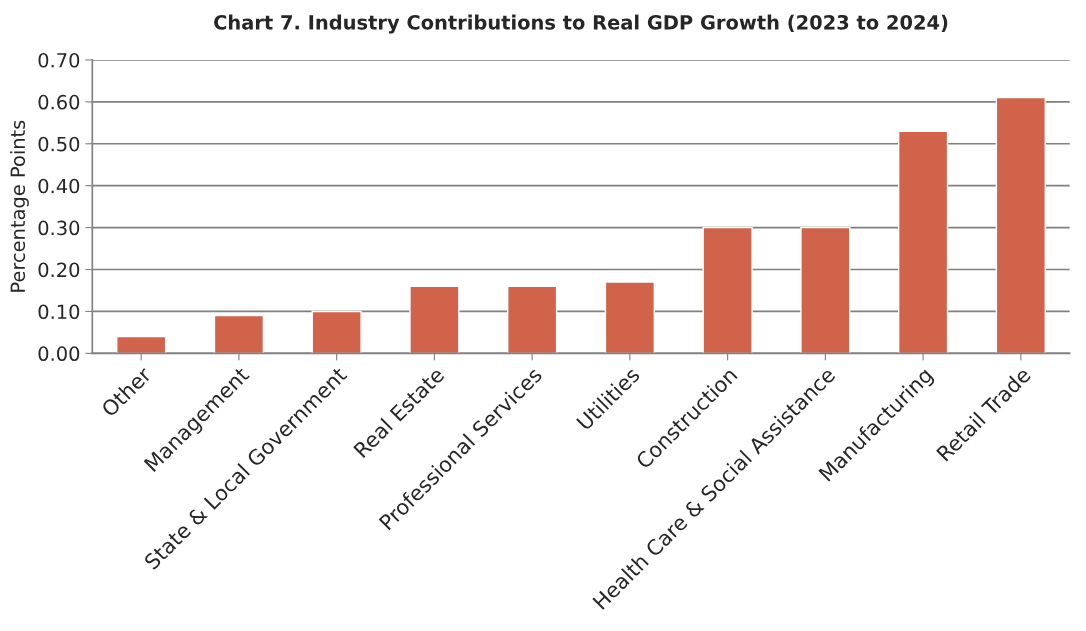 The image size is (1086, 631). I want to click on y-tick-label: 0.20, so click(59, 270).